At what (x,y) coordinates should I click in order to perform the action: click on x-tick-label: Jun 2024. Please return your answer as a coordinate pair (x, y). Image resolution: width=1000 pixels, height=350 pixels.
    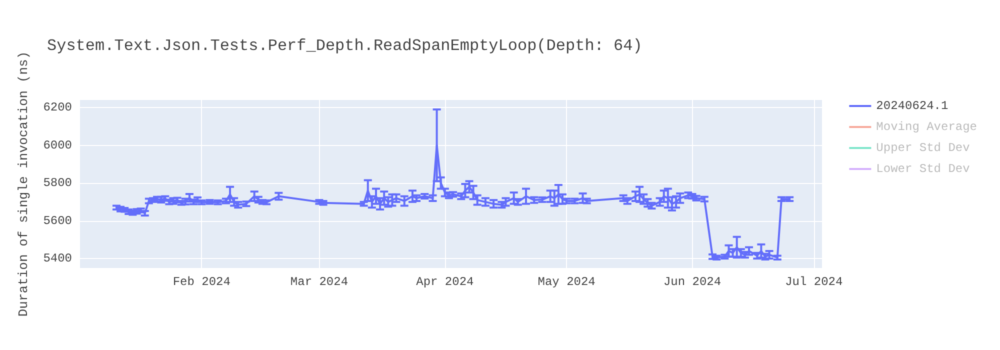
    Looking at the image, I should click on (692, 282).